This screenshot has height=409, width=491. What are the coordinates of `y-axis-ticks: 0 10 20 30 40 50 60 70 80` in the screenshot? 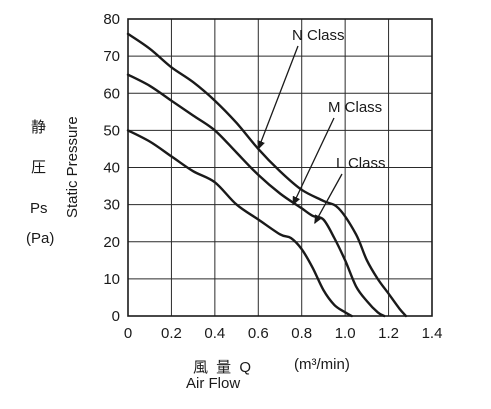 It's located at (111, 168).